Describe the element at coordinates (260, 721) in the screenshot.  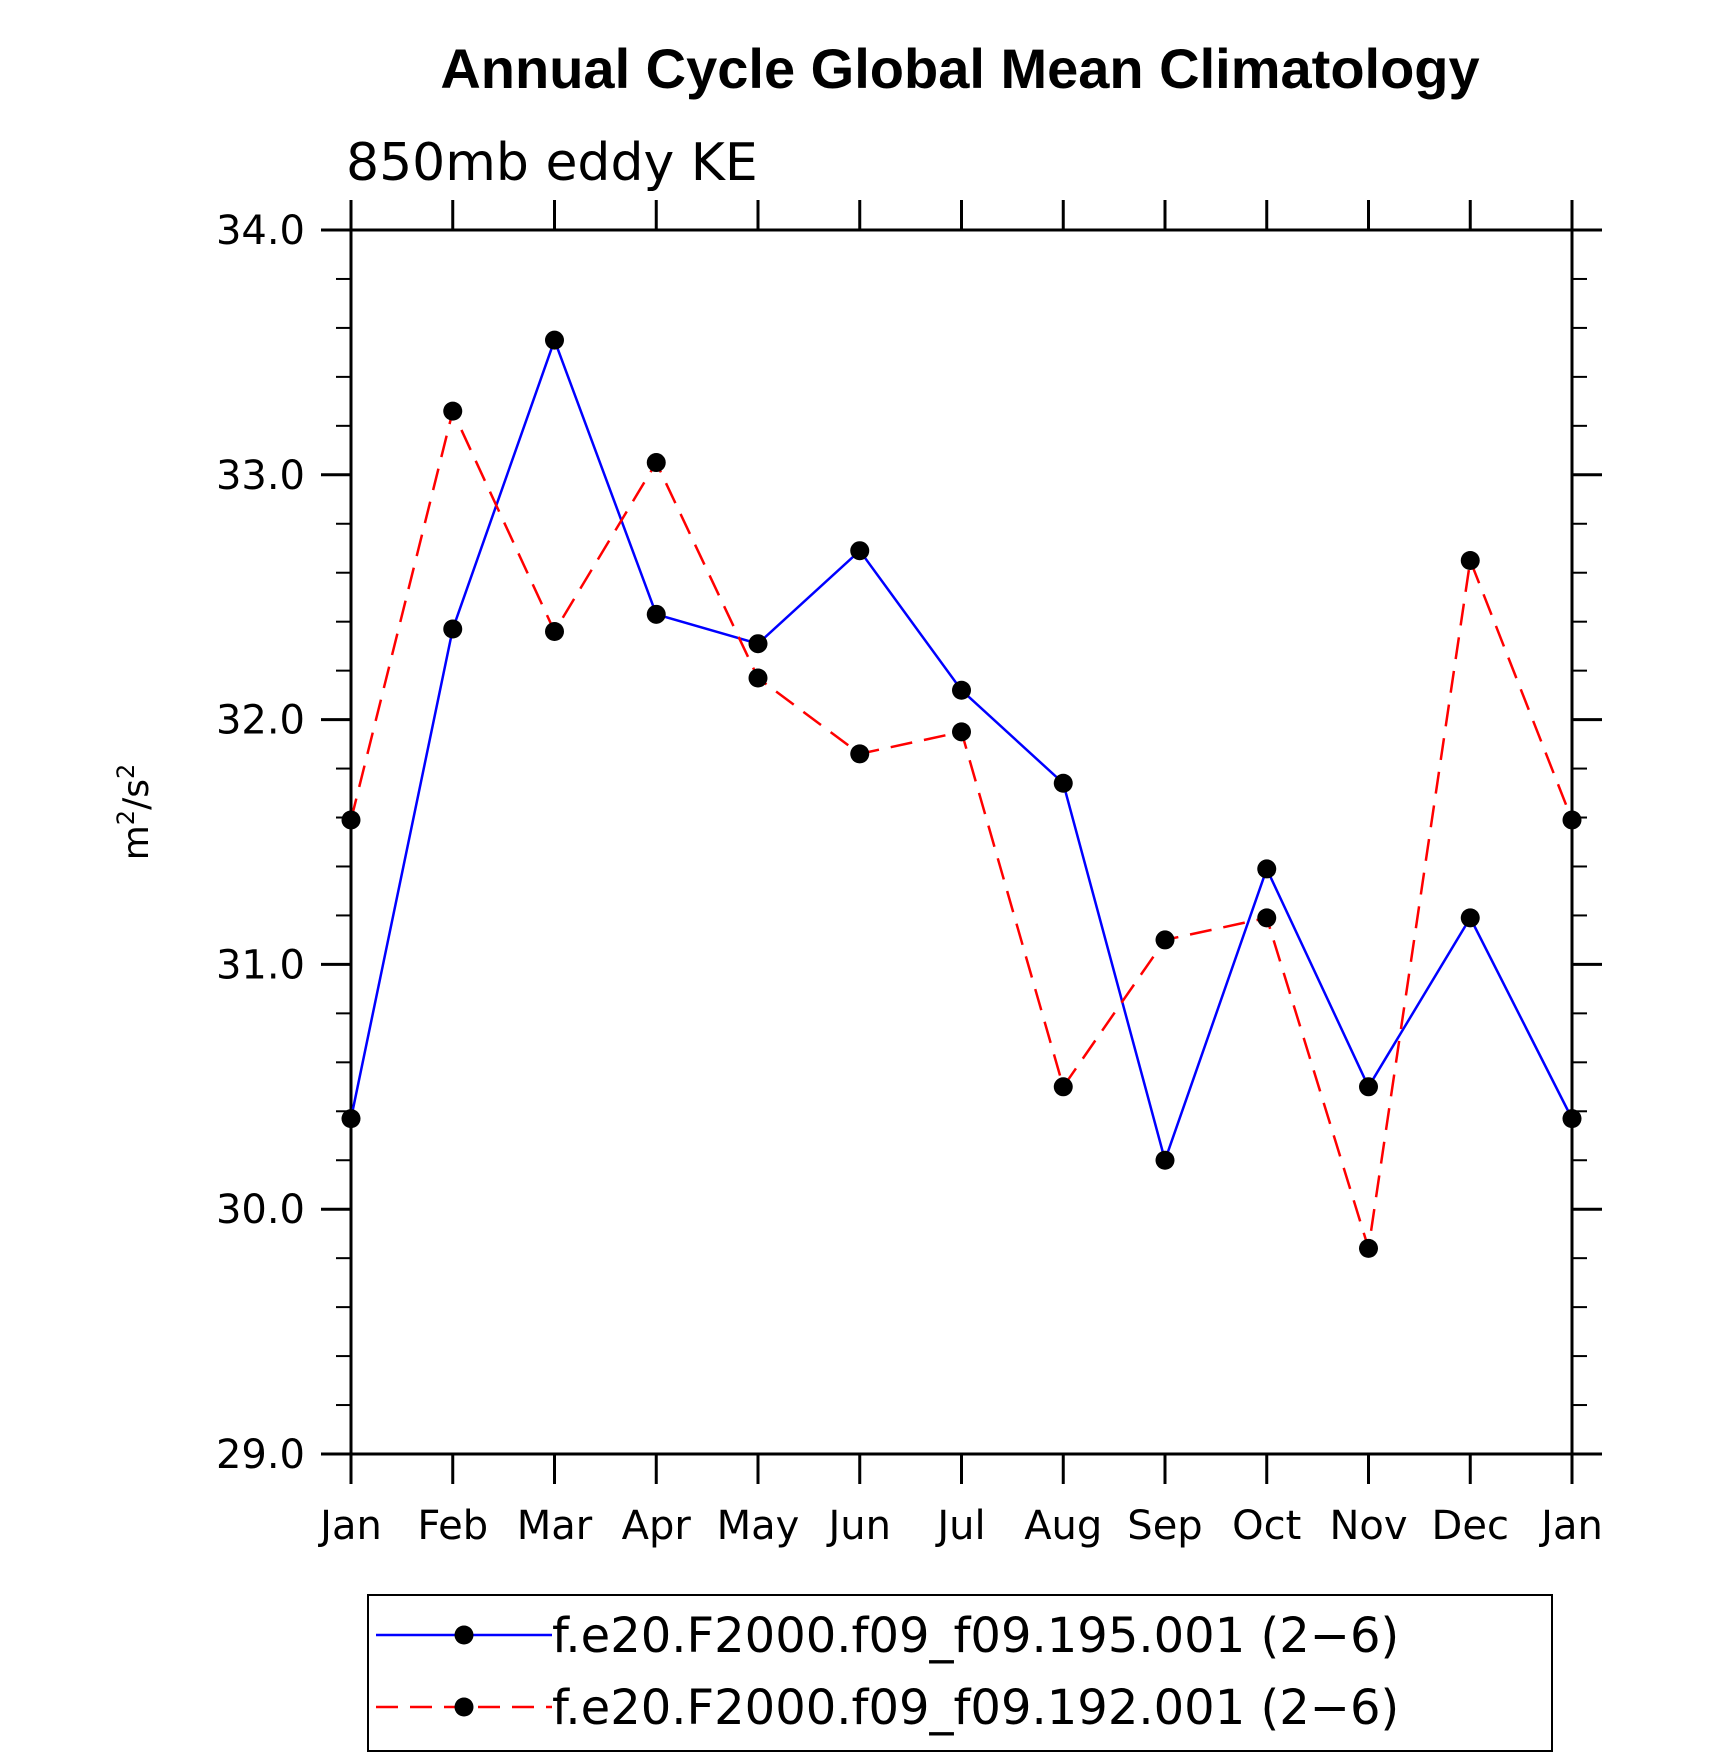
I see `y-tick-label: 32.0` at that location.